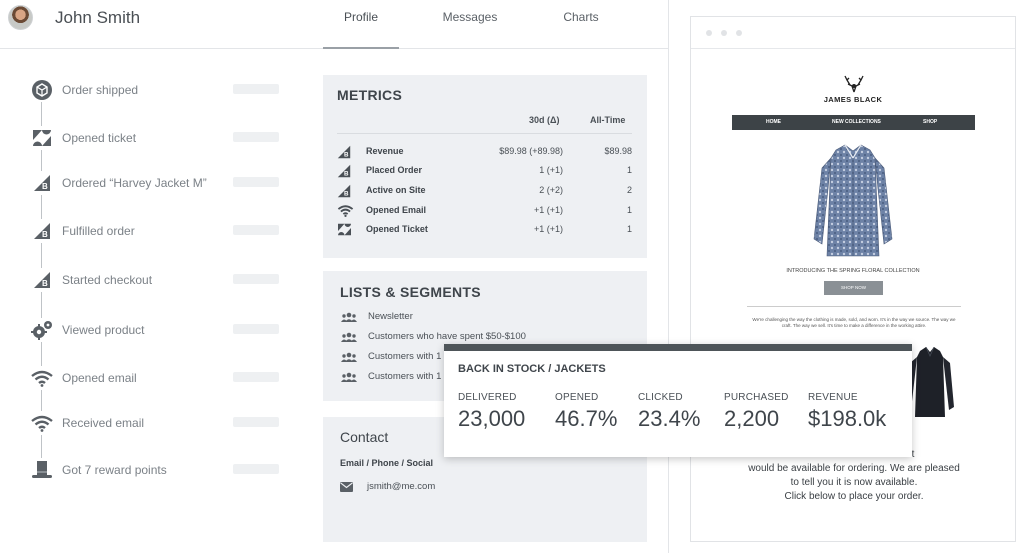 The width and height of the screenshot is (1024, 553). Describe the element at coordinates (854, 496) in the screenshot. I see `email-message-line: Click below to place your order.` at that location.